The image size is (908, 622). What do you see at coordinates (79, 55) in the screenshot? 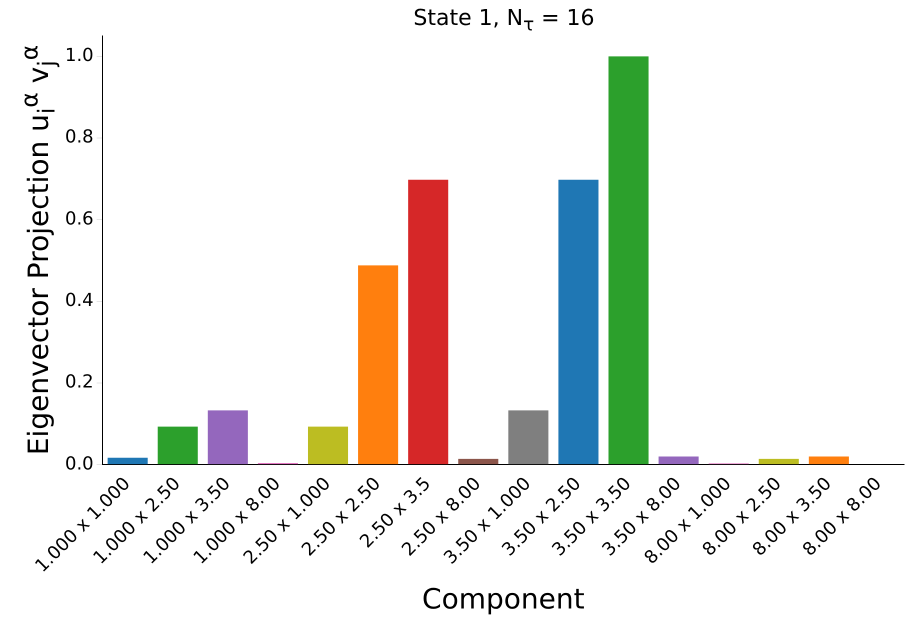
I see `y-tick-label: 1.0` at bounding box center [79, 55].